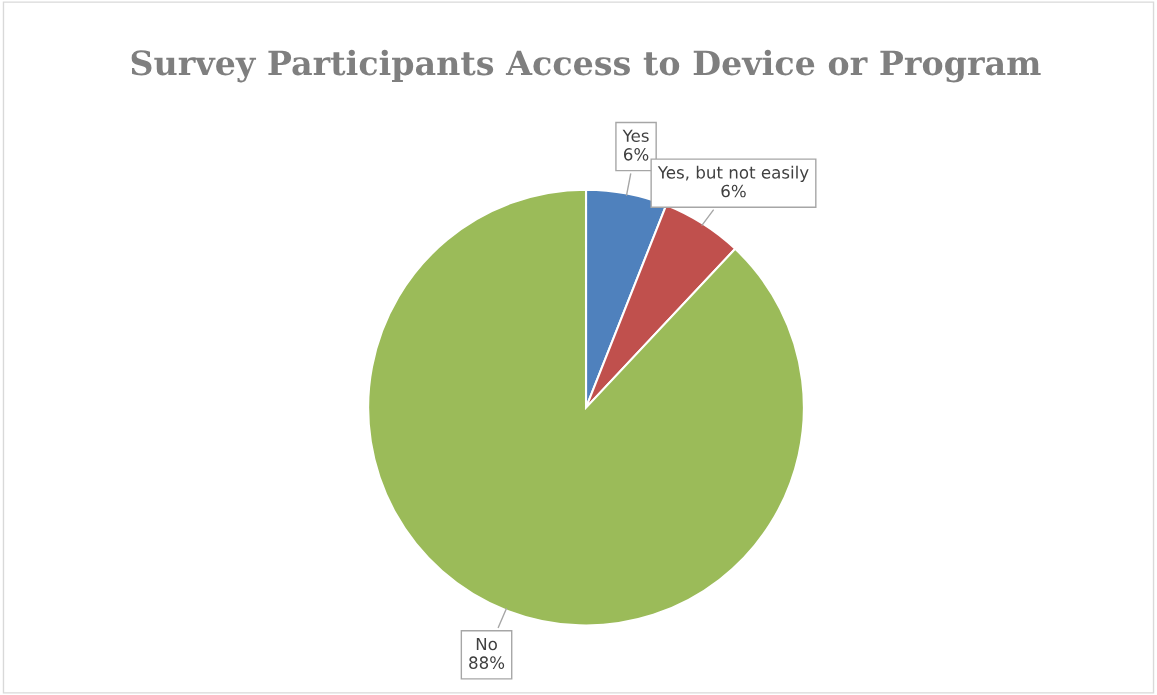 Image resolution: width=1157 pixels, height=695 pixels. I want to click on slice-label: No, so click(486, 644).